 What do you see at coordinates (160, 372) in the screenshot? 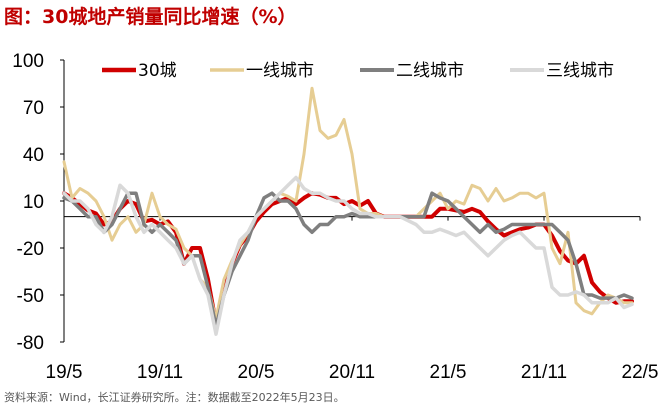
I see `x-tick-label: 19/11` at bounding box center [160, 372].